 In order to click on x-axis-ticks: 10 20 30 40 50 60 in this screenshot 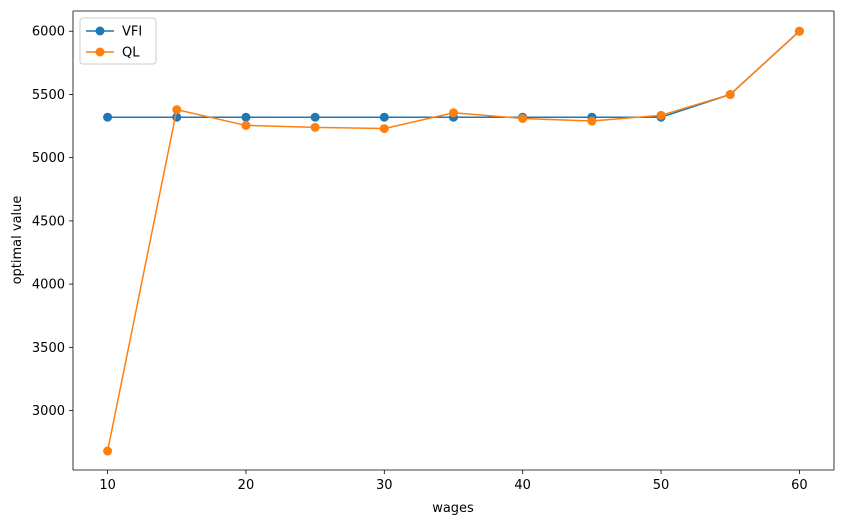, I will do `click(453, 481)`.